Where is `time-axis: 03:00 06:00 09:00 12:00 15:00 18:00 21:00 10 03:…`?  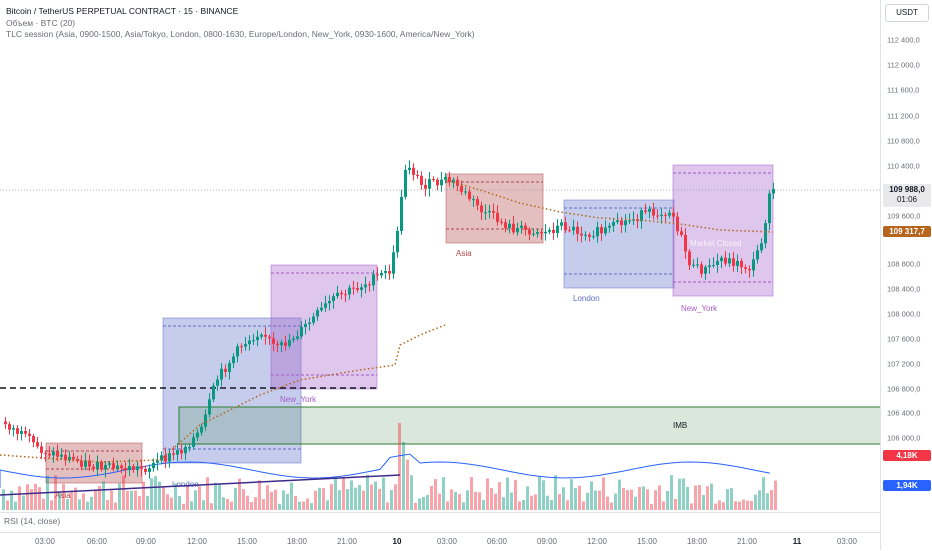 time-axis: 03:00 06:00 09:00 12:00 15:00 18:00 21:00 10 03:… is located at coordinates (440, 541).